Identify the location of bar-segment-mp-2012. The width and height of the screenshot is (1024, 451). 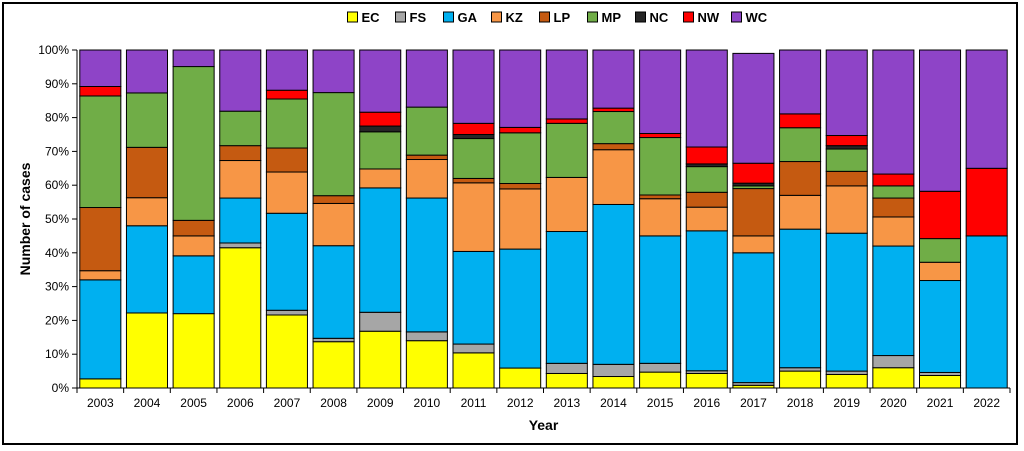
(520, 158).